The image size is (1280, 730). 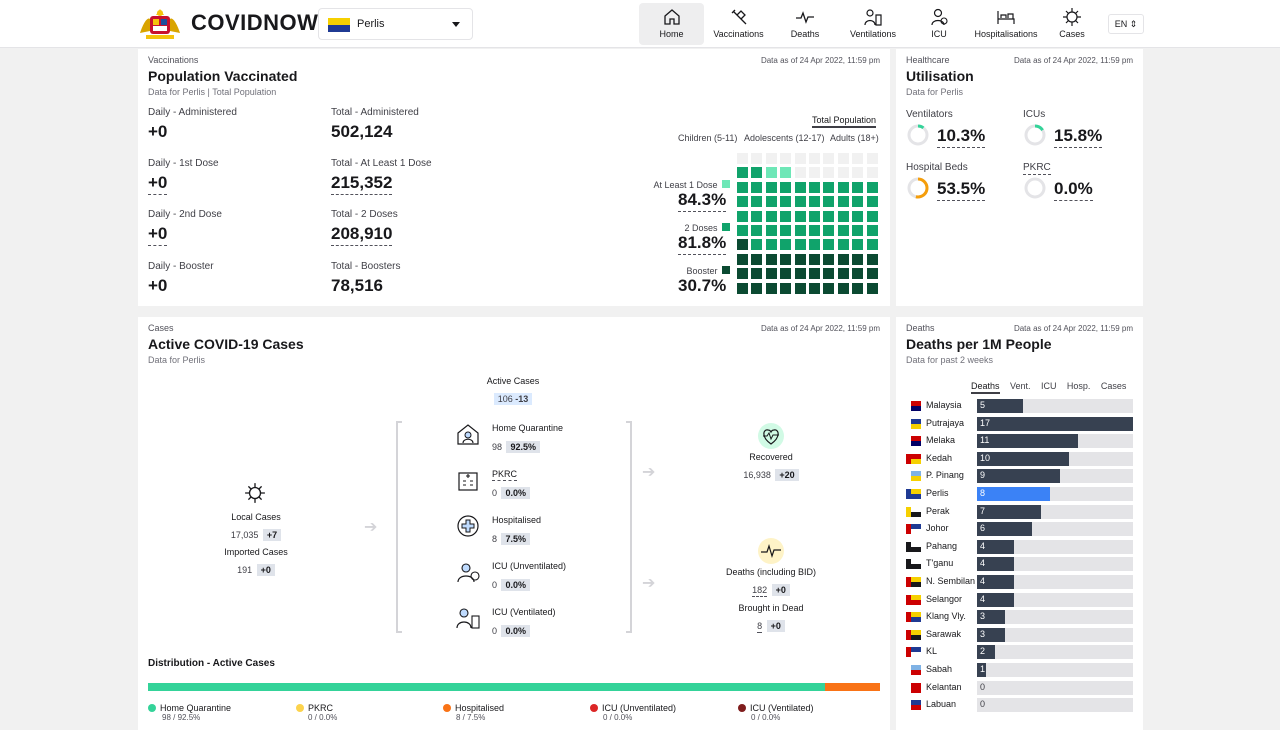 I want to click on nav-hospitalisations: Hospitalisations, so click(x=1006, y=24).